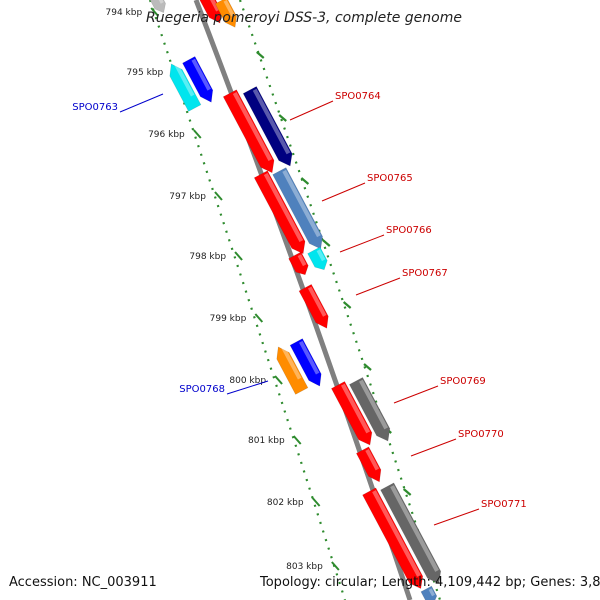 This screenshot has height=600, width=600. I want to click on gene-arrow-spo0763-b-shape, so click(198, 79).